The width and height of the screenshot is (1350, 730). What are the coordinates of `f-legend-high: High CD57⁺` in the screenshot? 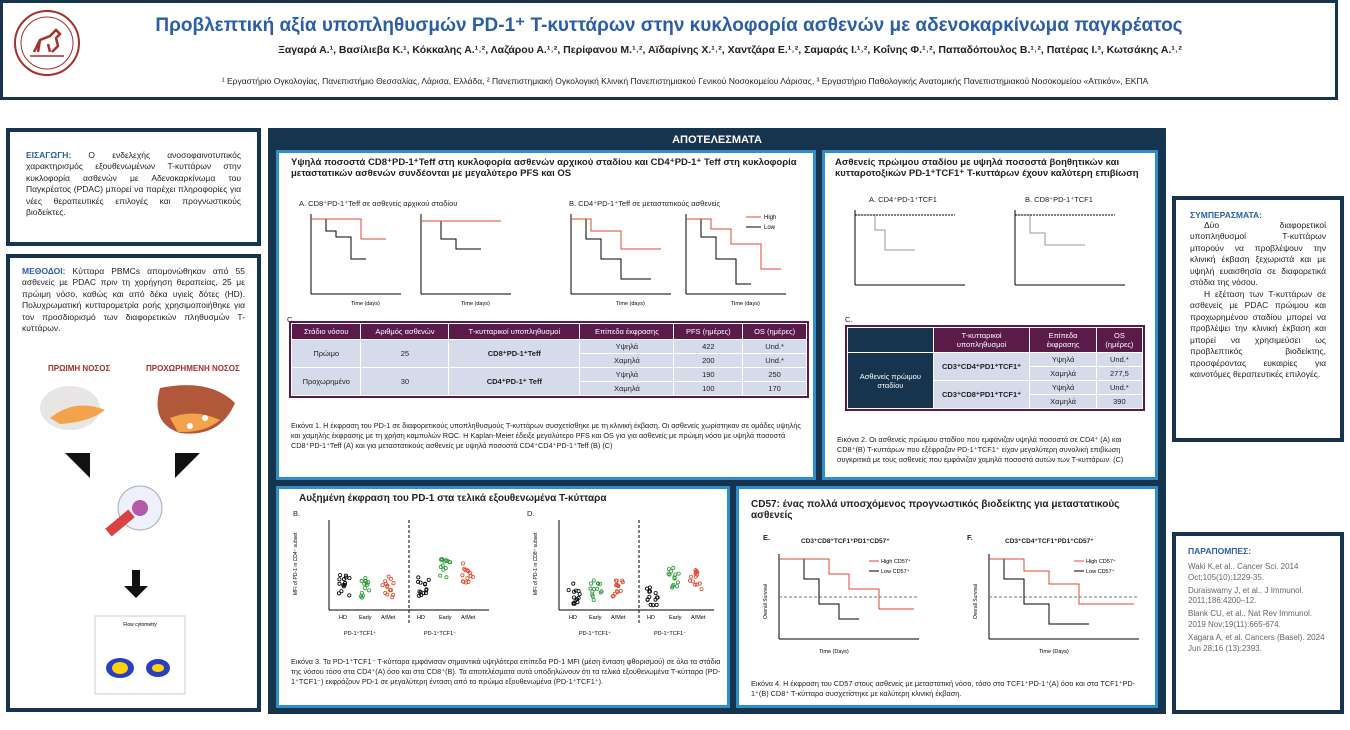 It's located at (1101, 561).